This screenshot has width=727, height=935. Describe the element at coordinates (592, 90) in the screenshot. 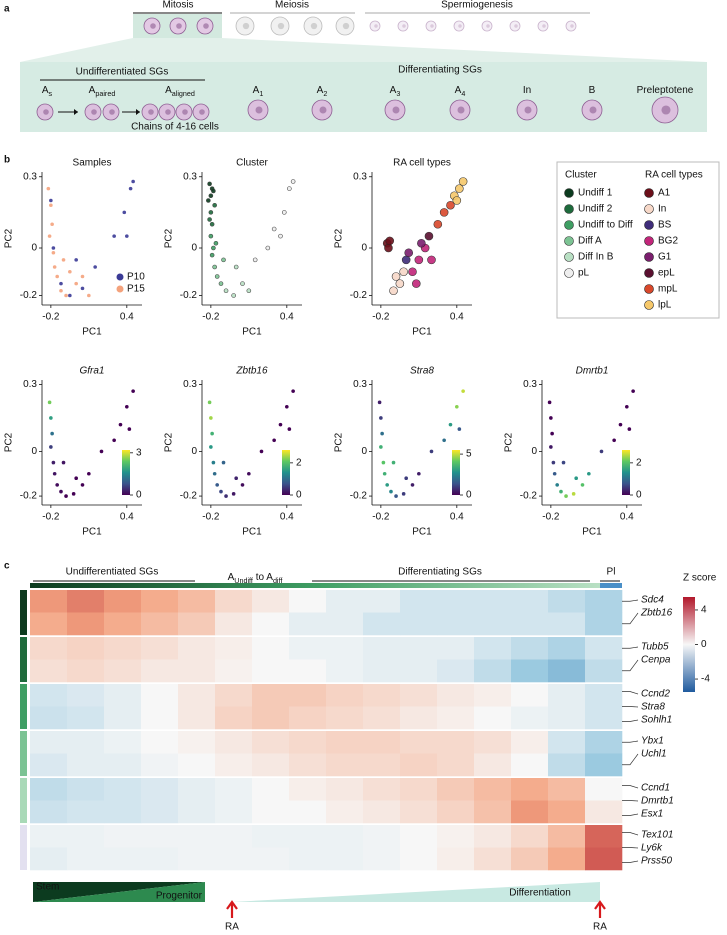

I see `cell-type-label: B` at that location.